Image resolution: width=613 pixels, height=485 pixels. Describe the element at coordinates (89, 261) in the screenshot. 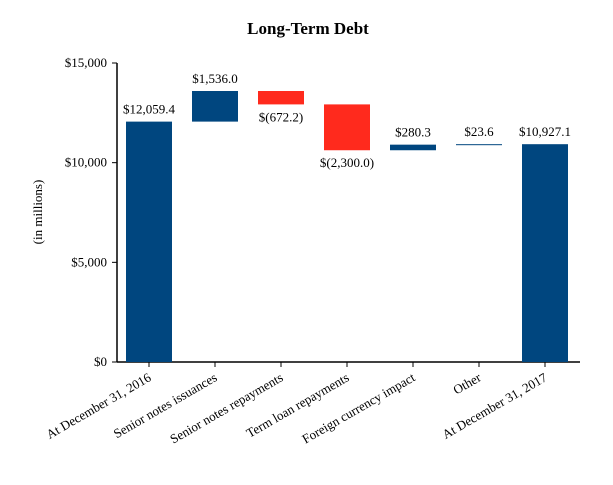

I see `y-tick-label: $5,000` at that location.